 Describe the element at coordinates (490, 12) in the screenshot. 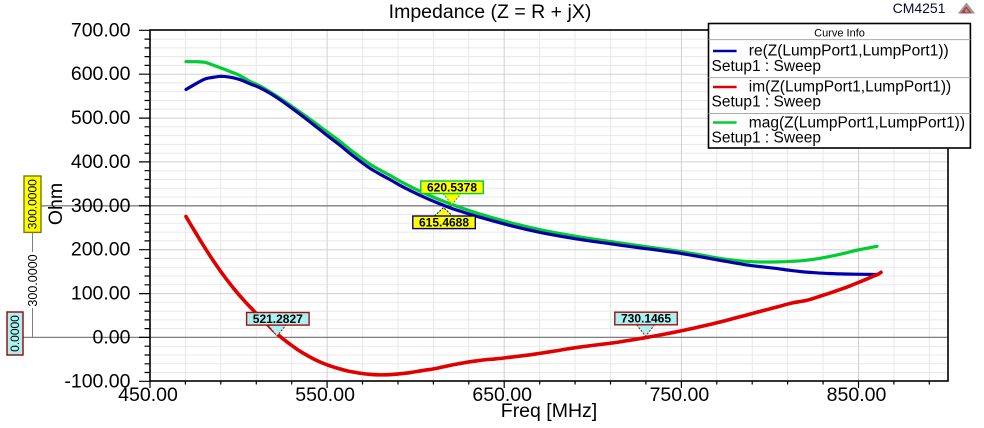

I see `svg-text: Impedance (Z = R + jX)` at that location.